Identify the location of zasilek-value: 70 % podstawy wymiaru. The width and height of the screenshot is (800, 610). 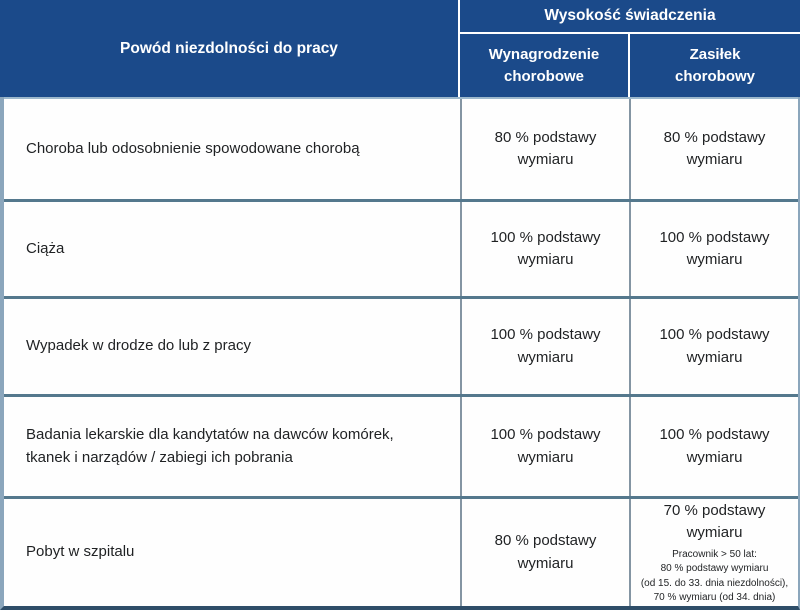
(714, 521).